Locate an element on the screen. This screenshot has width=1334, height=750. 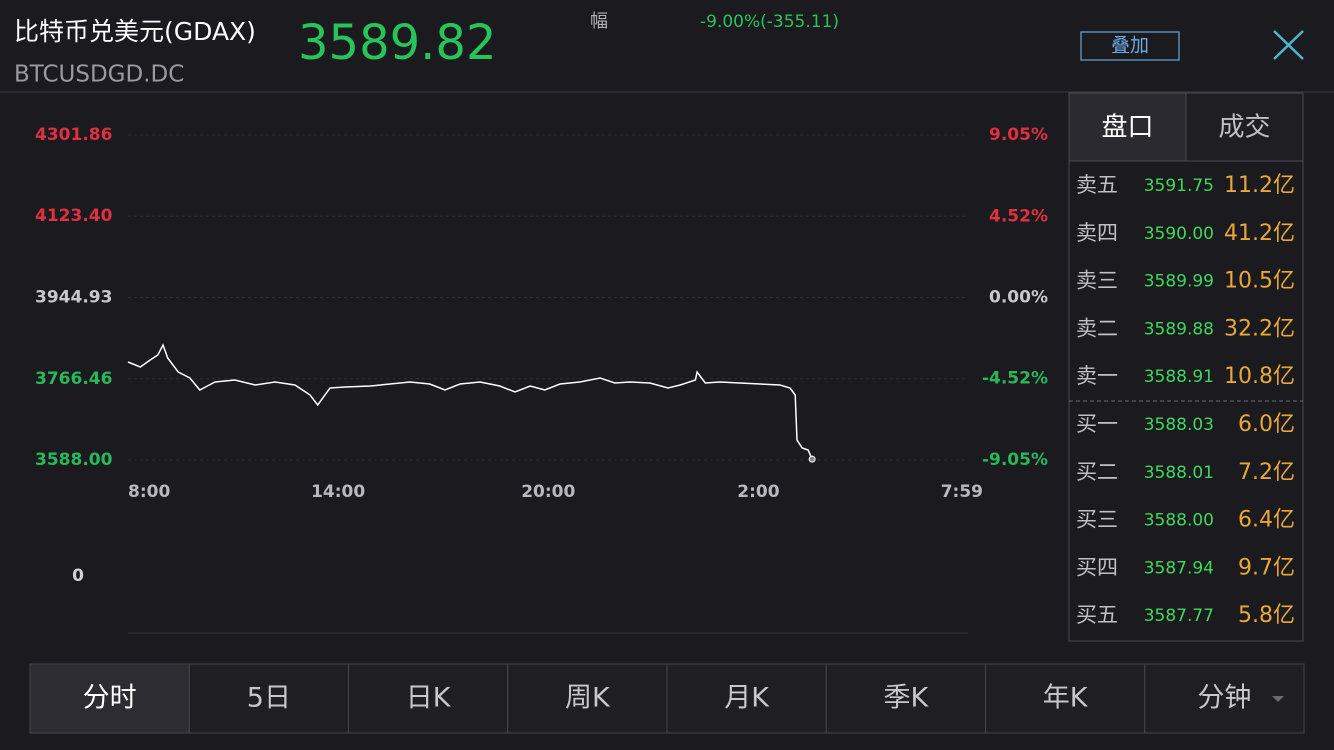
dropdown-caret is located at coordinates (1278, 699).